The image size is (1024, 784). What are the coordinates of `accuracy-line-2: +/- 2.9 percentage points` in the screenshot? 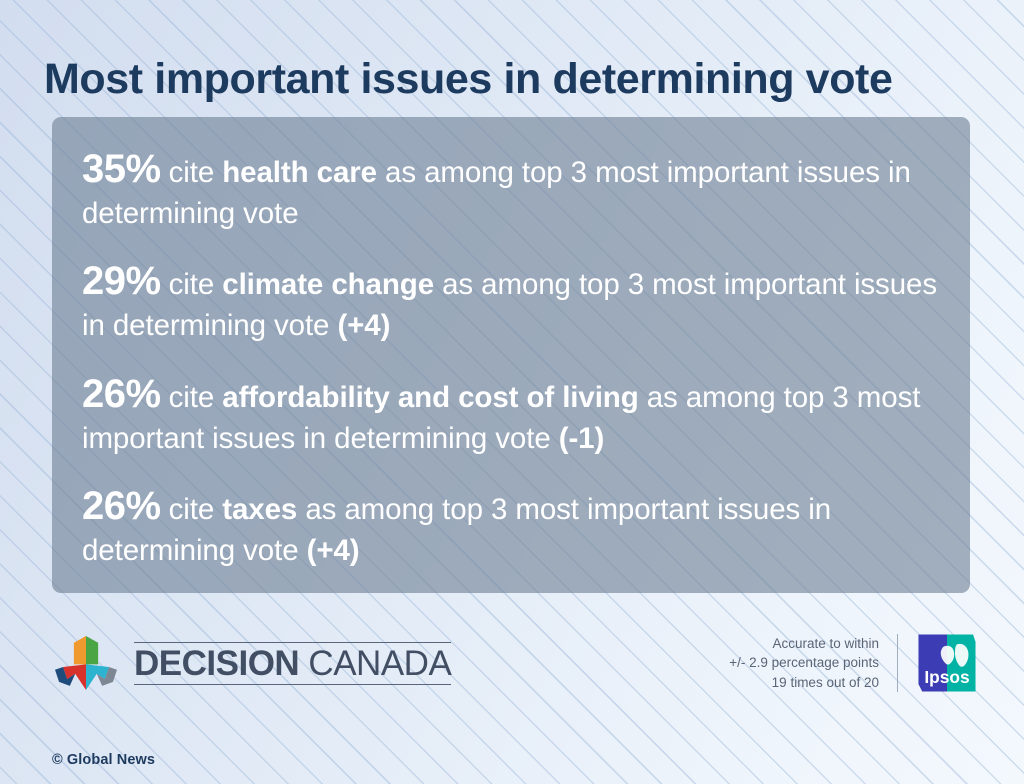 It's located at (804, 663).